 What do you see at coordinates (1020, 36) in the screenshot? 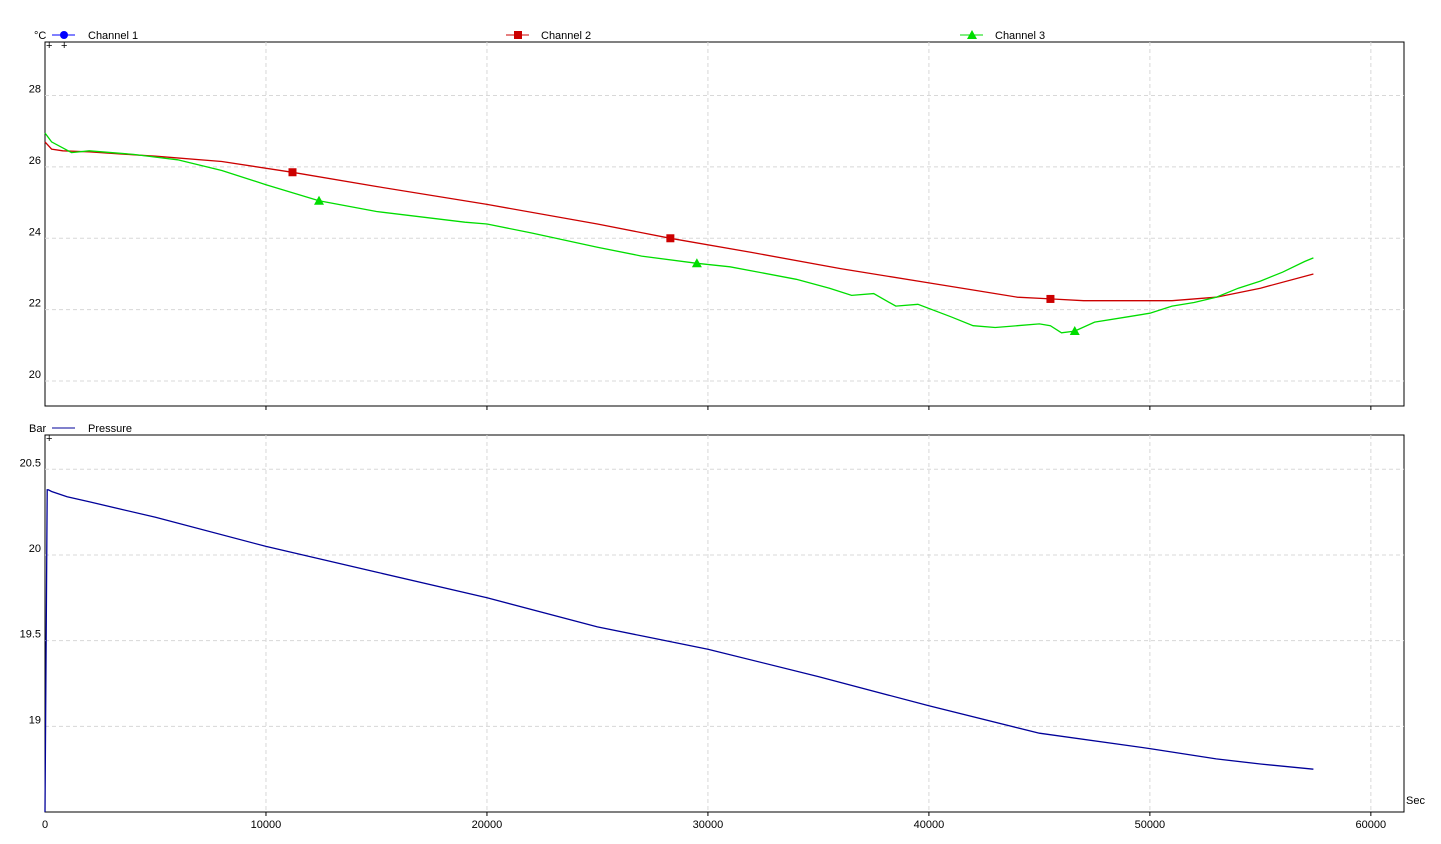
I see `legend-label: Channel 3` at bounding box center [1020, 36].